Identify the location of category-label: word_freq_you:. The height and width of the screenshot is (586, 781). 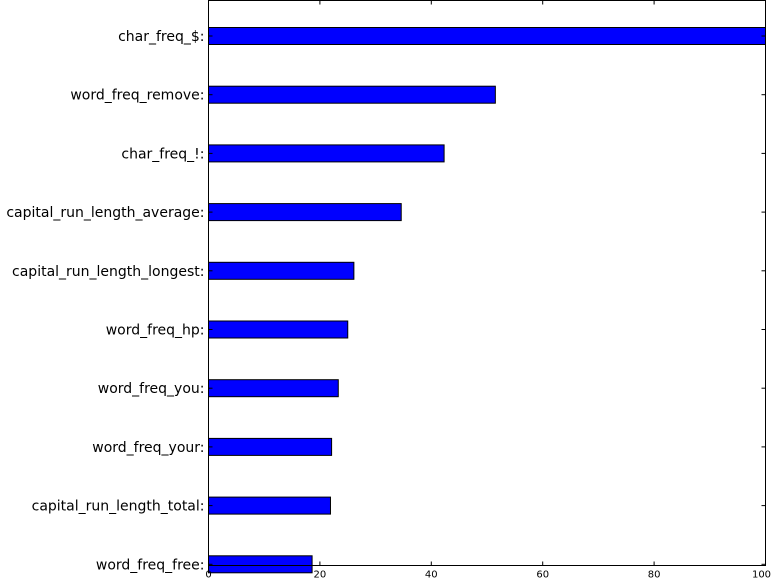
(151, 389).